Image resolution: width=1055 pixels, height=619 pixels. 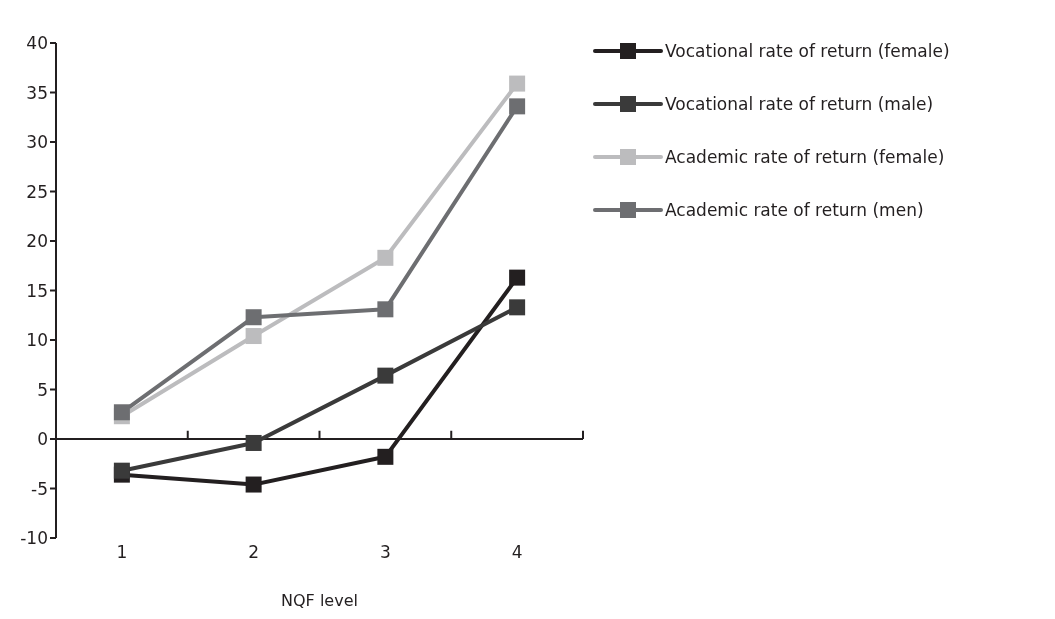 What do you see at coordinates (319, 600) in the screenshot?
I see `x-axis-title: NQF level` at bounding box center [319, 600].